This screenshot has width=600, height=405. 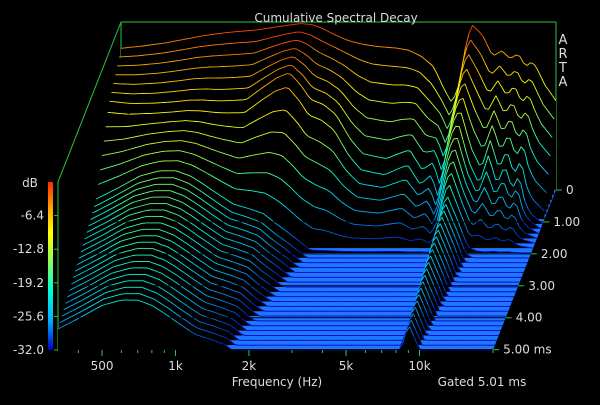 What do you see at coordinates (30, 183) in the screenshot?
I see `y-axis-label: dB` at bounding box center [30, 183].